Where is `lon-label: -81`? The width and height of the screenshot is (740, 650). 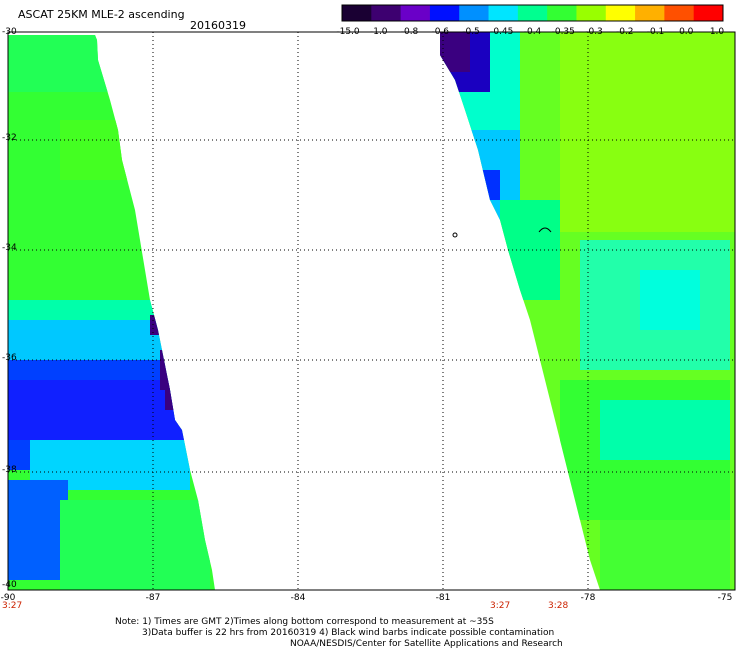
lon-label: -81 is located at coordinates (443, 598).